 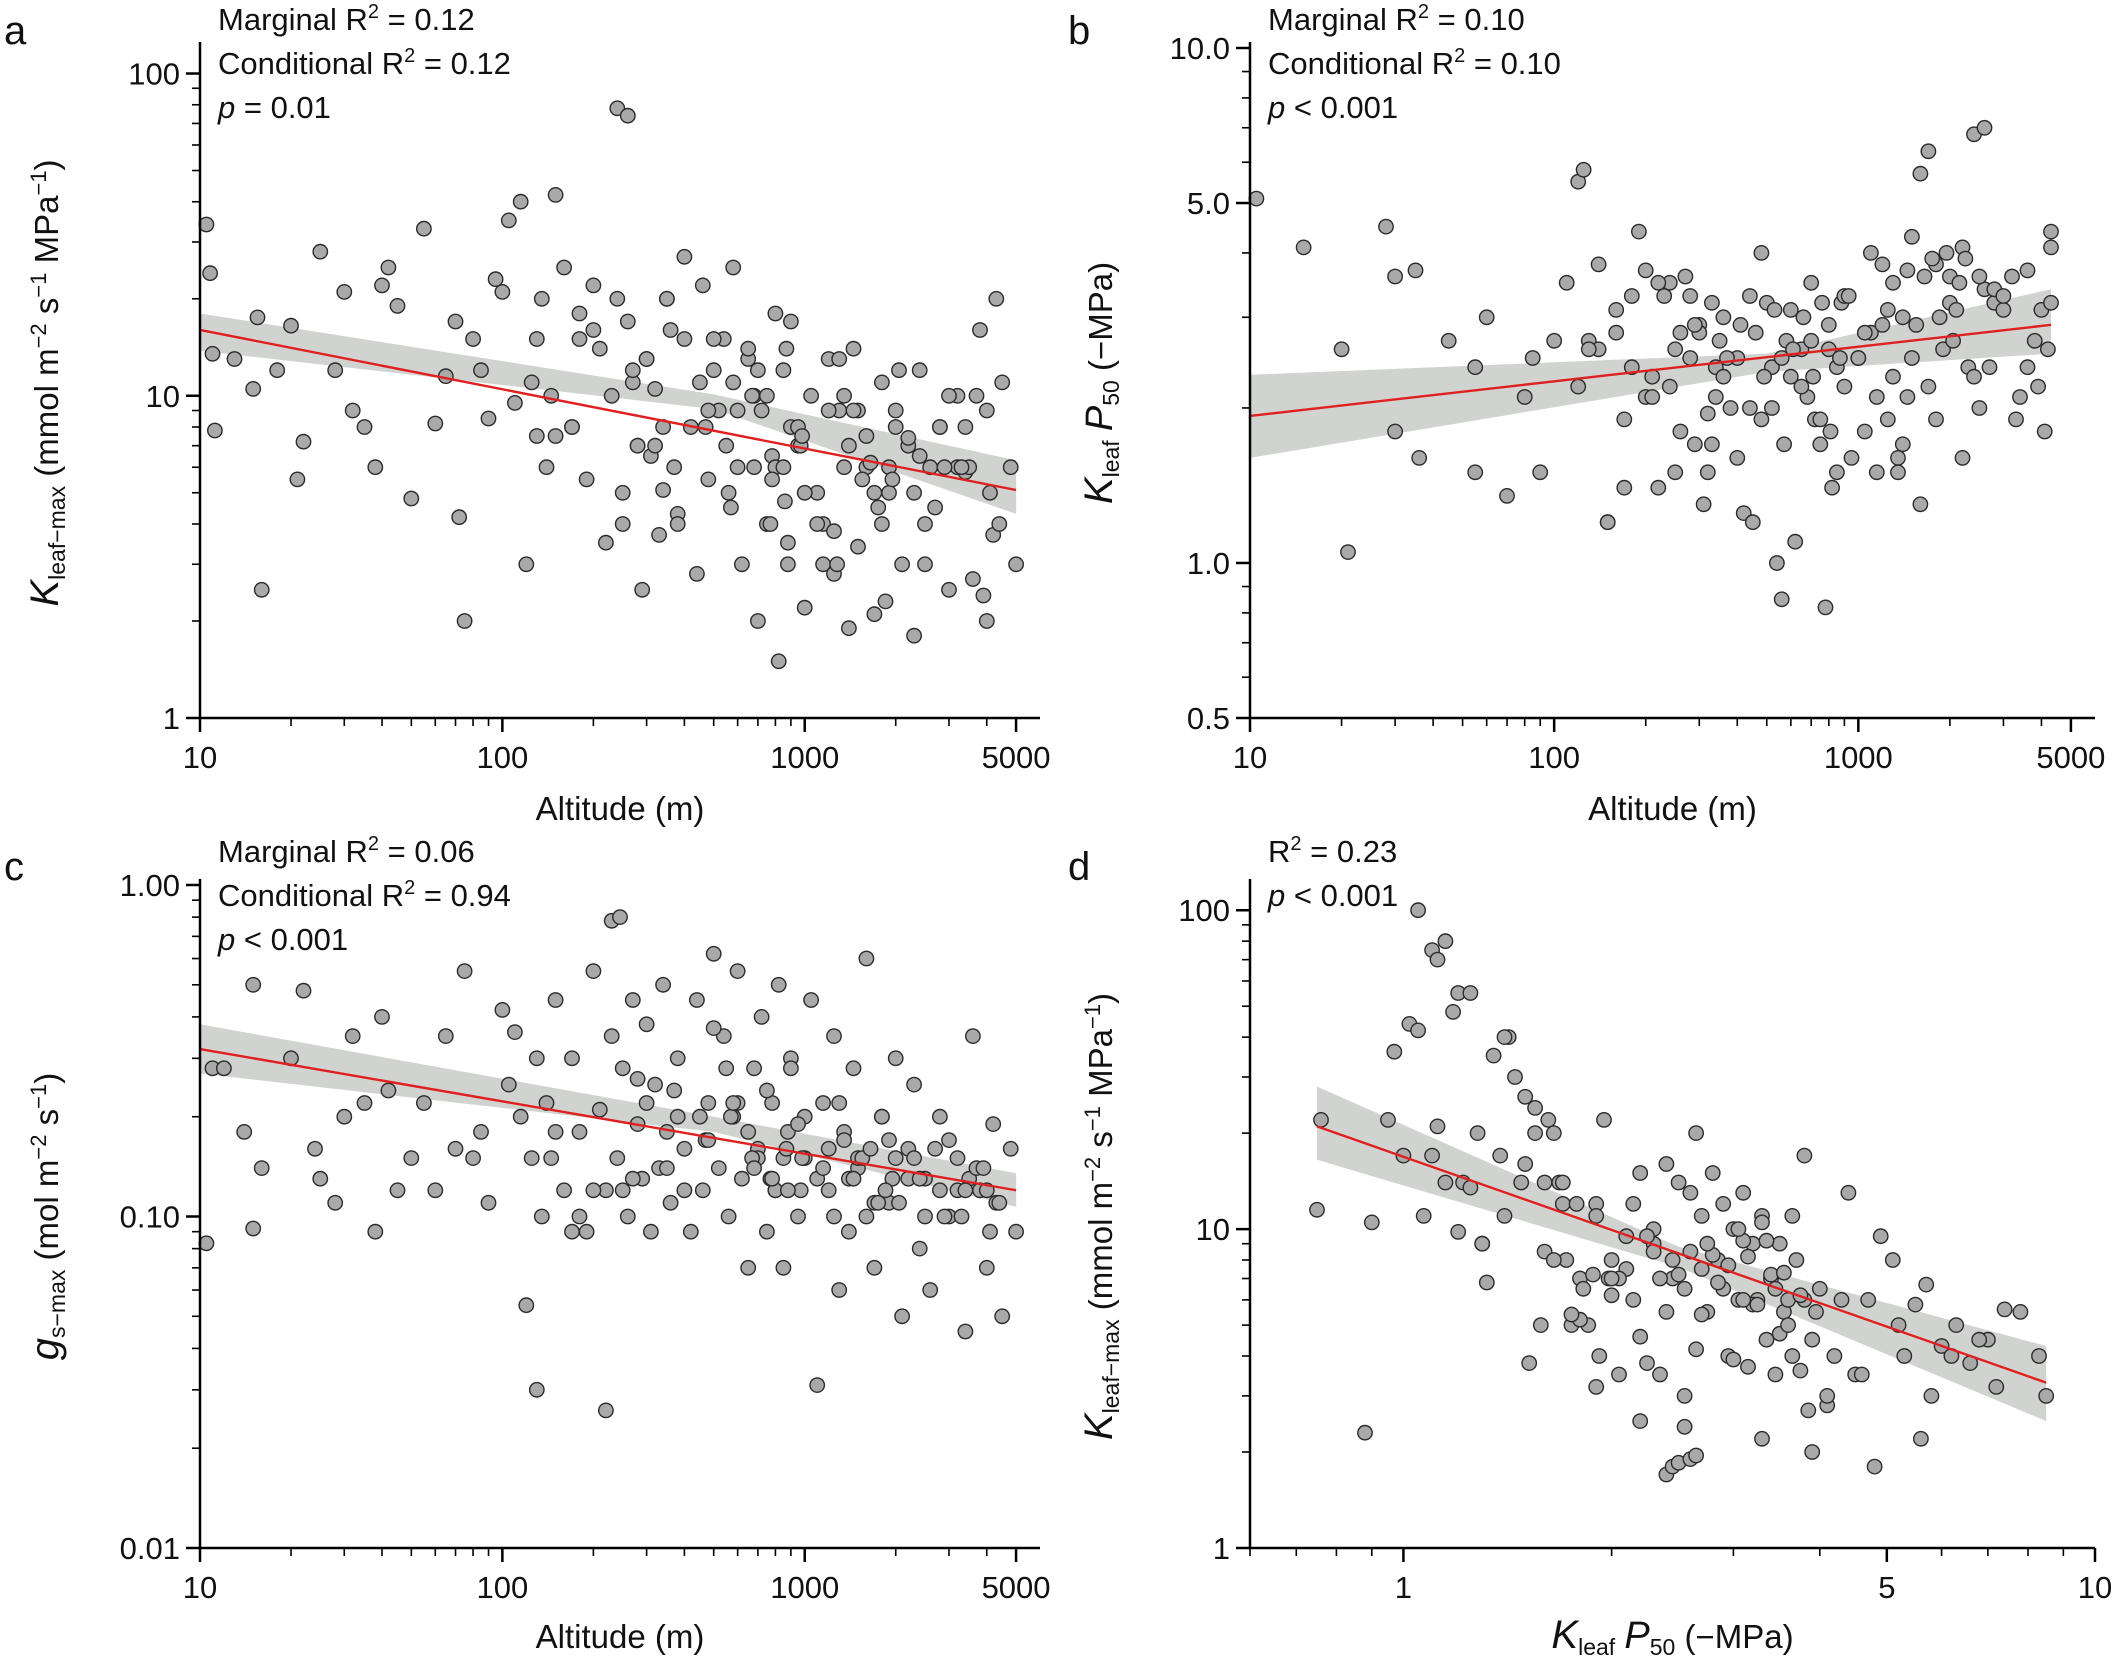 I want to click on stats-line: Marginal R2 = 0.10, so click(x=1396, y=19).